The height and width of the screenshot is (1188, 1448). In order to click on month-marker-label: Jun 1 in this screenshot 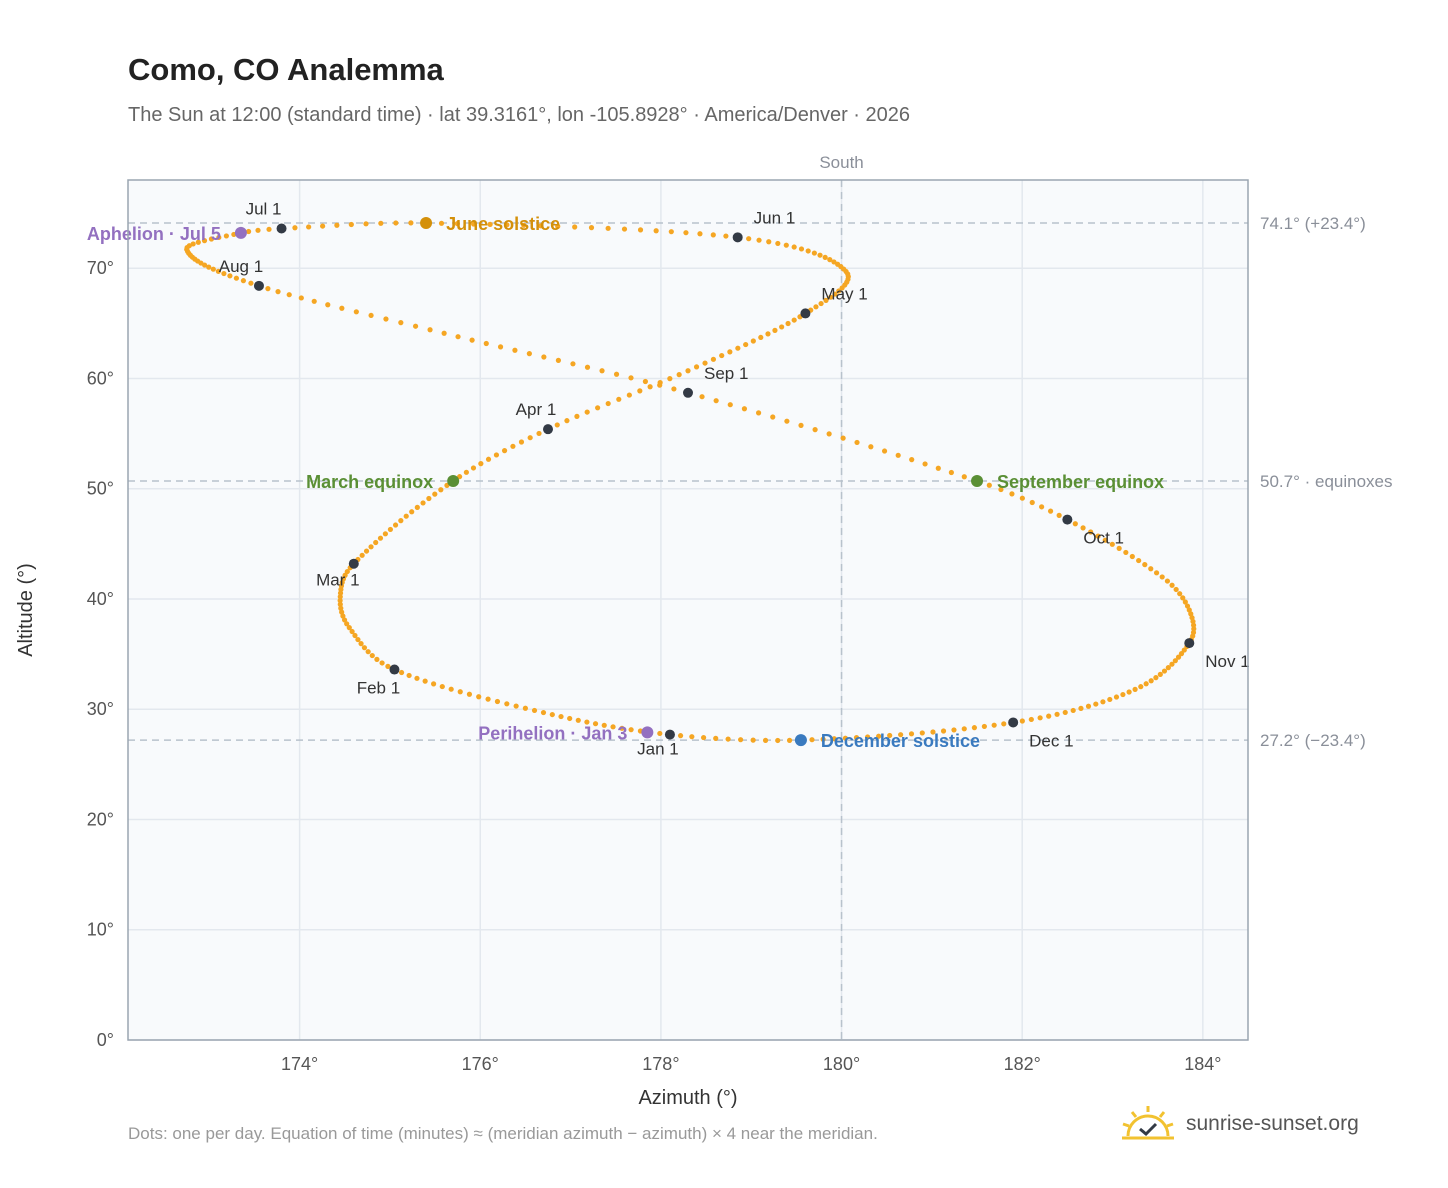, I will do `click(775, 217)`.